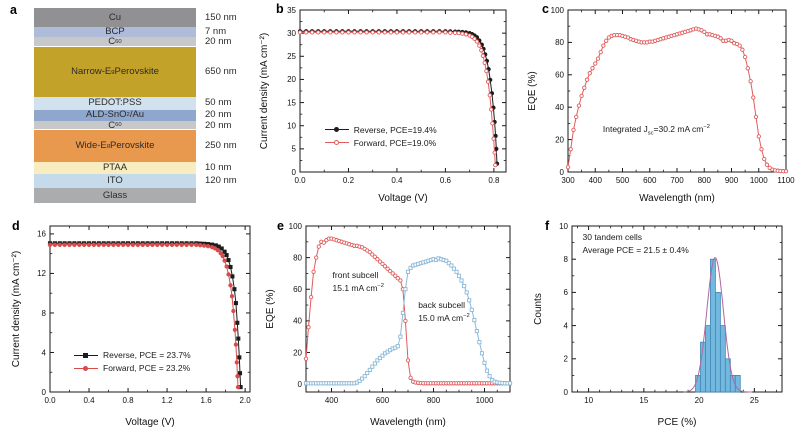 This screenshot has height=435, width=800. Describe the element at coordinates (538, 309) in the screenshot. I see `svg-text: Counts` at that location.